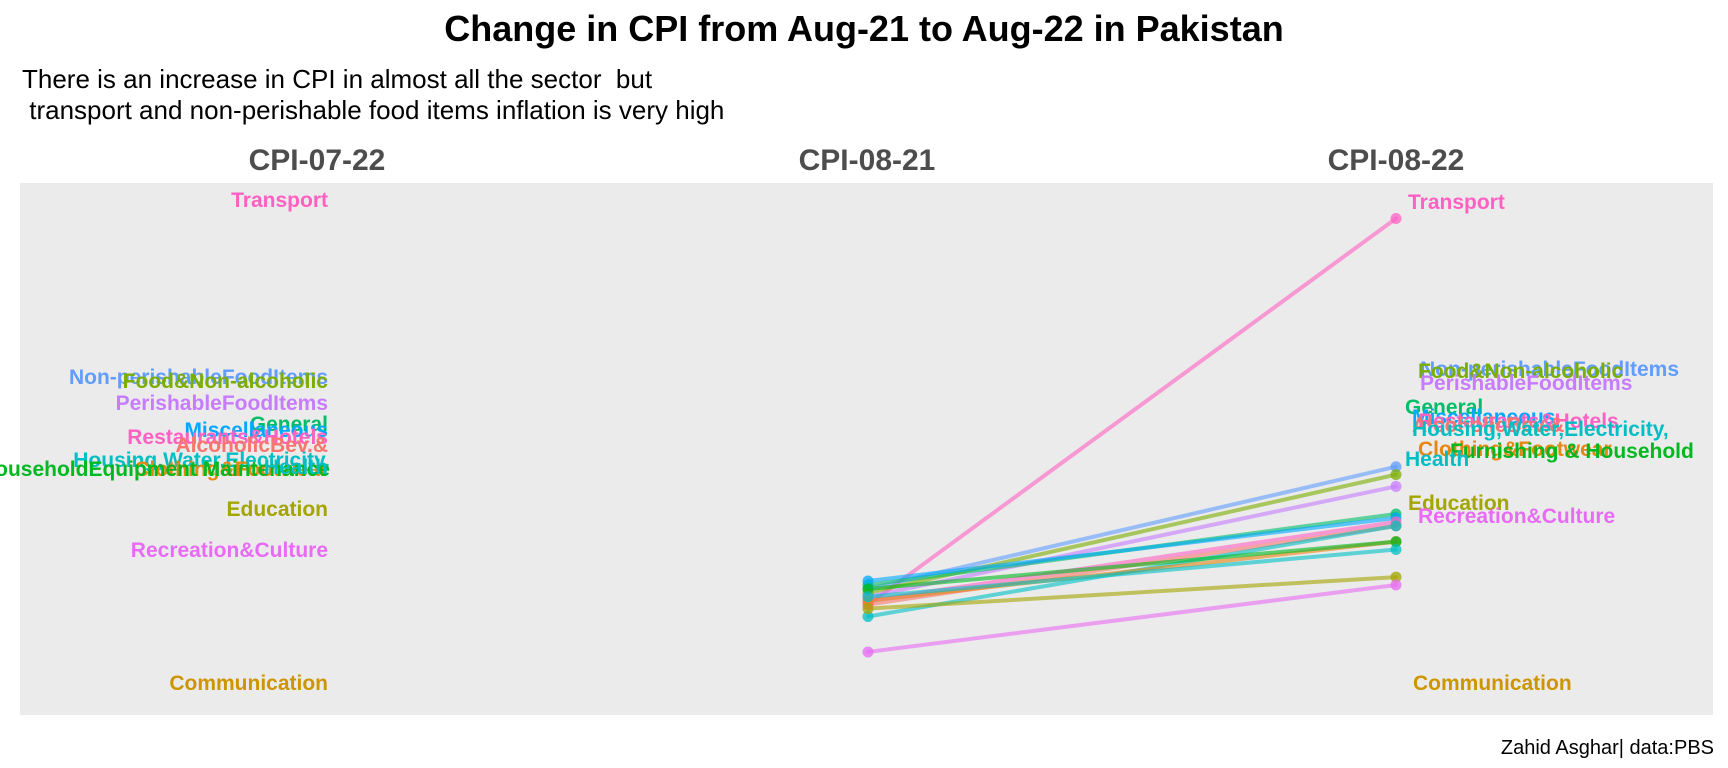 Image resolution: width=1728 pixels, height=768 pixels. I want to click on label-left-restaurants-hotels: Restaurants&Hotels, so click(227, 437).